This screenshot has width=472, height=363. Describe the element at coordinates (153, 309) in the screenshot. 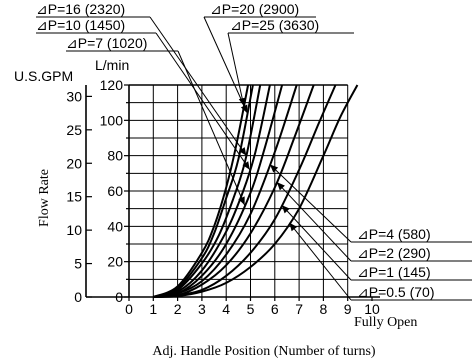

I see `x-tick-label: 1` at that location.